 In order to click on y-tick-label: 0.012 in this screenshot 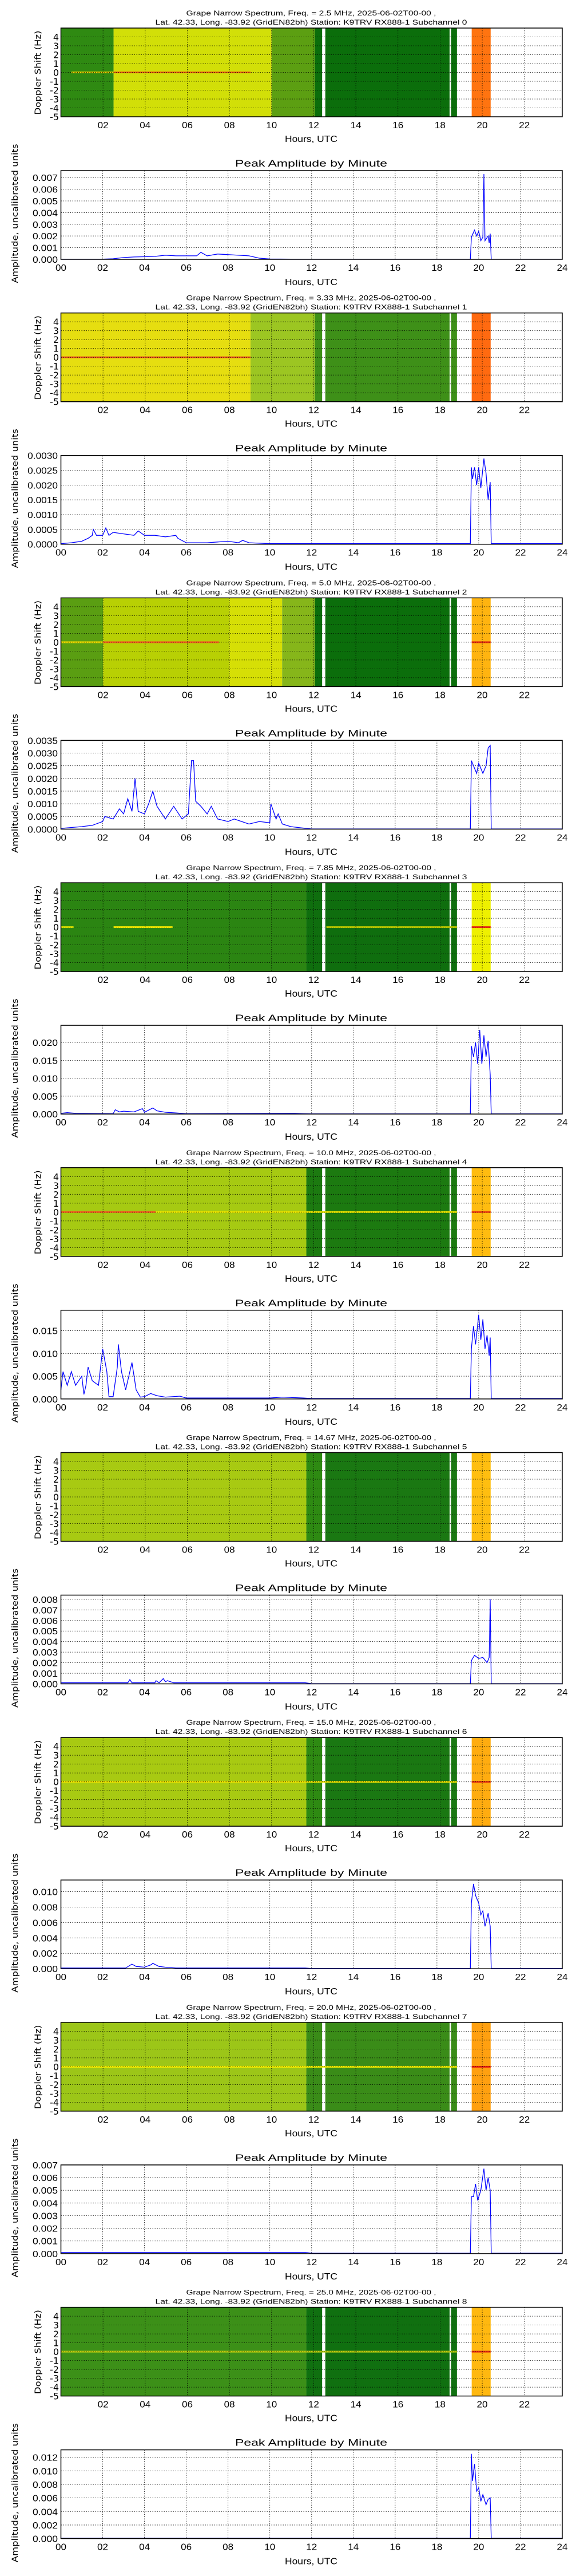, I will do `click(45, 2458)`.